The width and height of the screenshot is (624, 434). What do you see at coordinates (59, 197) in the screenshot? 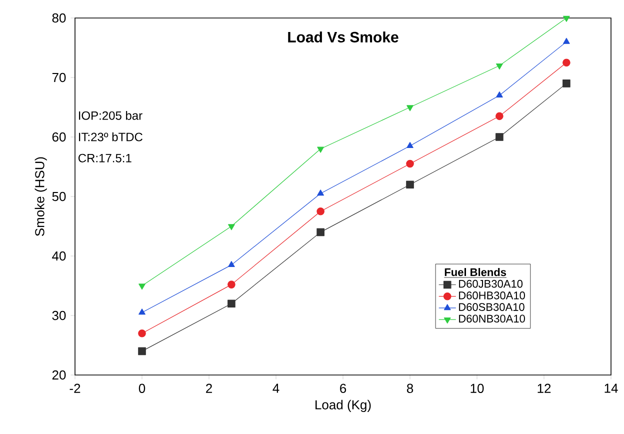
I see `y-tick-label: 50` at bounding box center [59, 197].